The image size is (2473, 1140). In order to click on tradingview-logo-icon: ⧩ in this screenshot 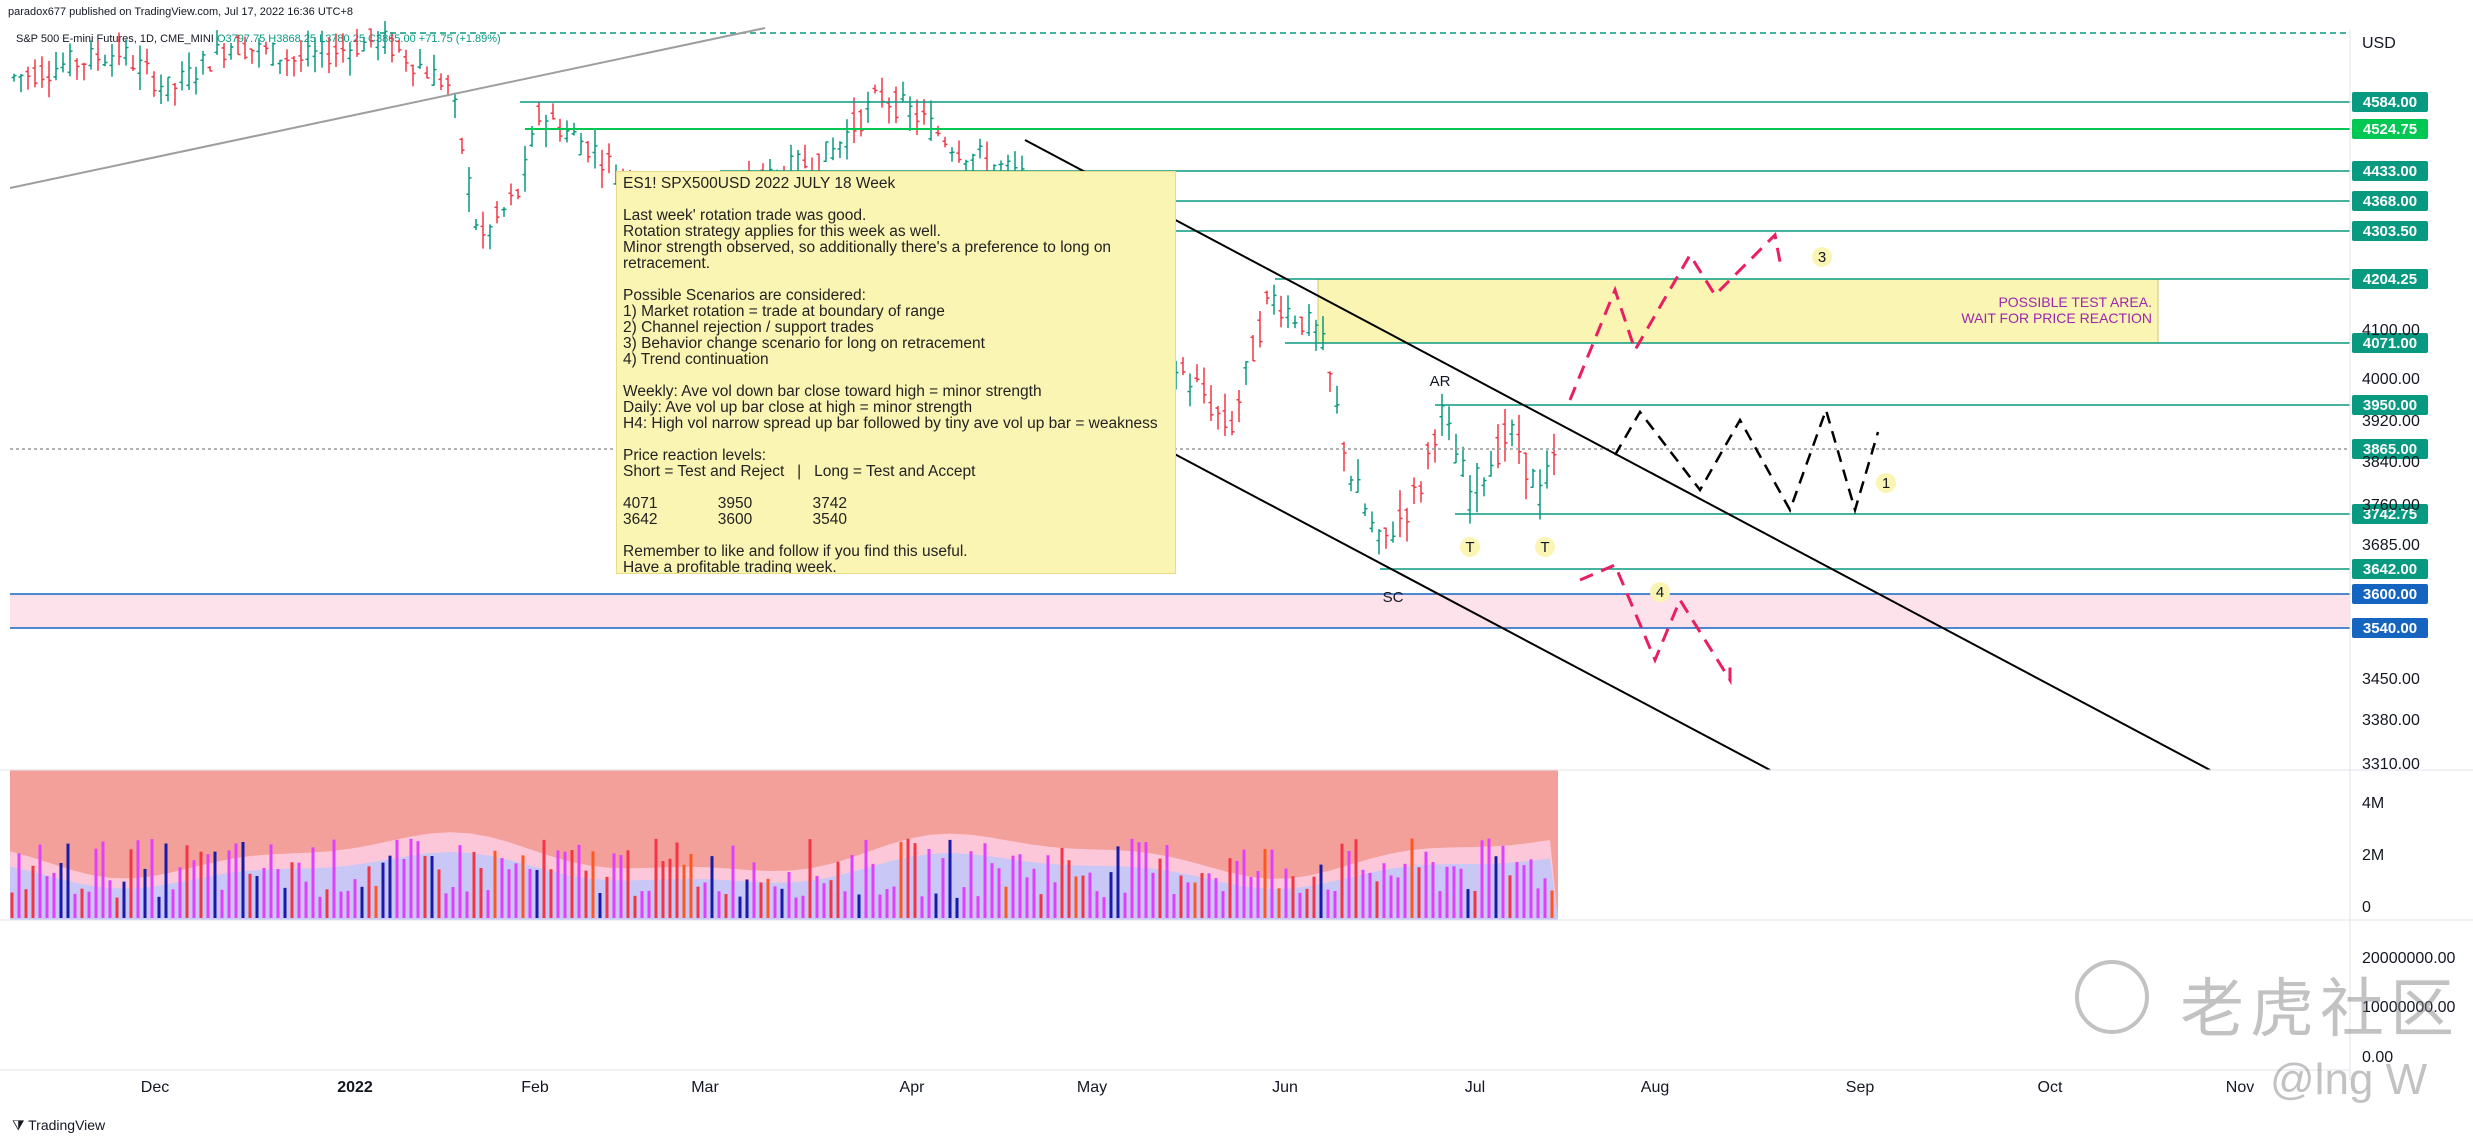, I will do `click(20, 1125)`.